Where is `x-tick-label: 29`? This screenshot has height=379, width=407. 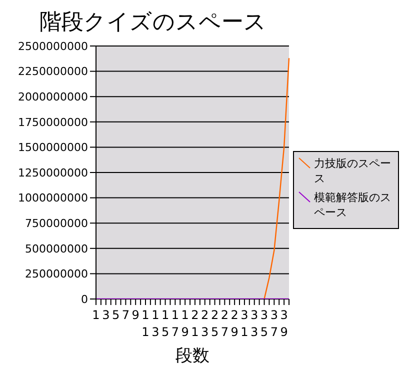 x-tick-label: 29 is located at coordinates (234, 323).